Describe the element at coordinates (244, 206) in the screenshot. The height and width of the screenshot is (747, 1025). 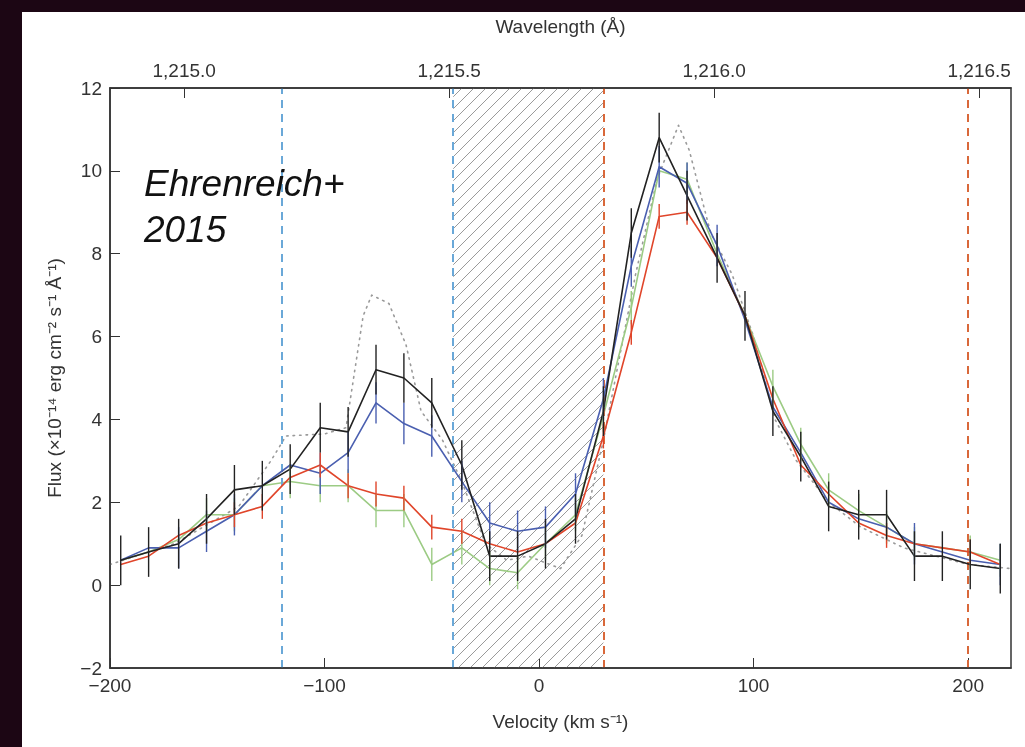
I see `annotation: Ehrenreich+ 2015` at that location.